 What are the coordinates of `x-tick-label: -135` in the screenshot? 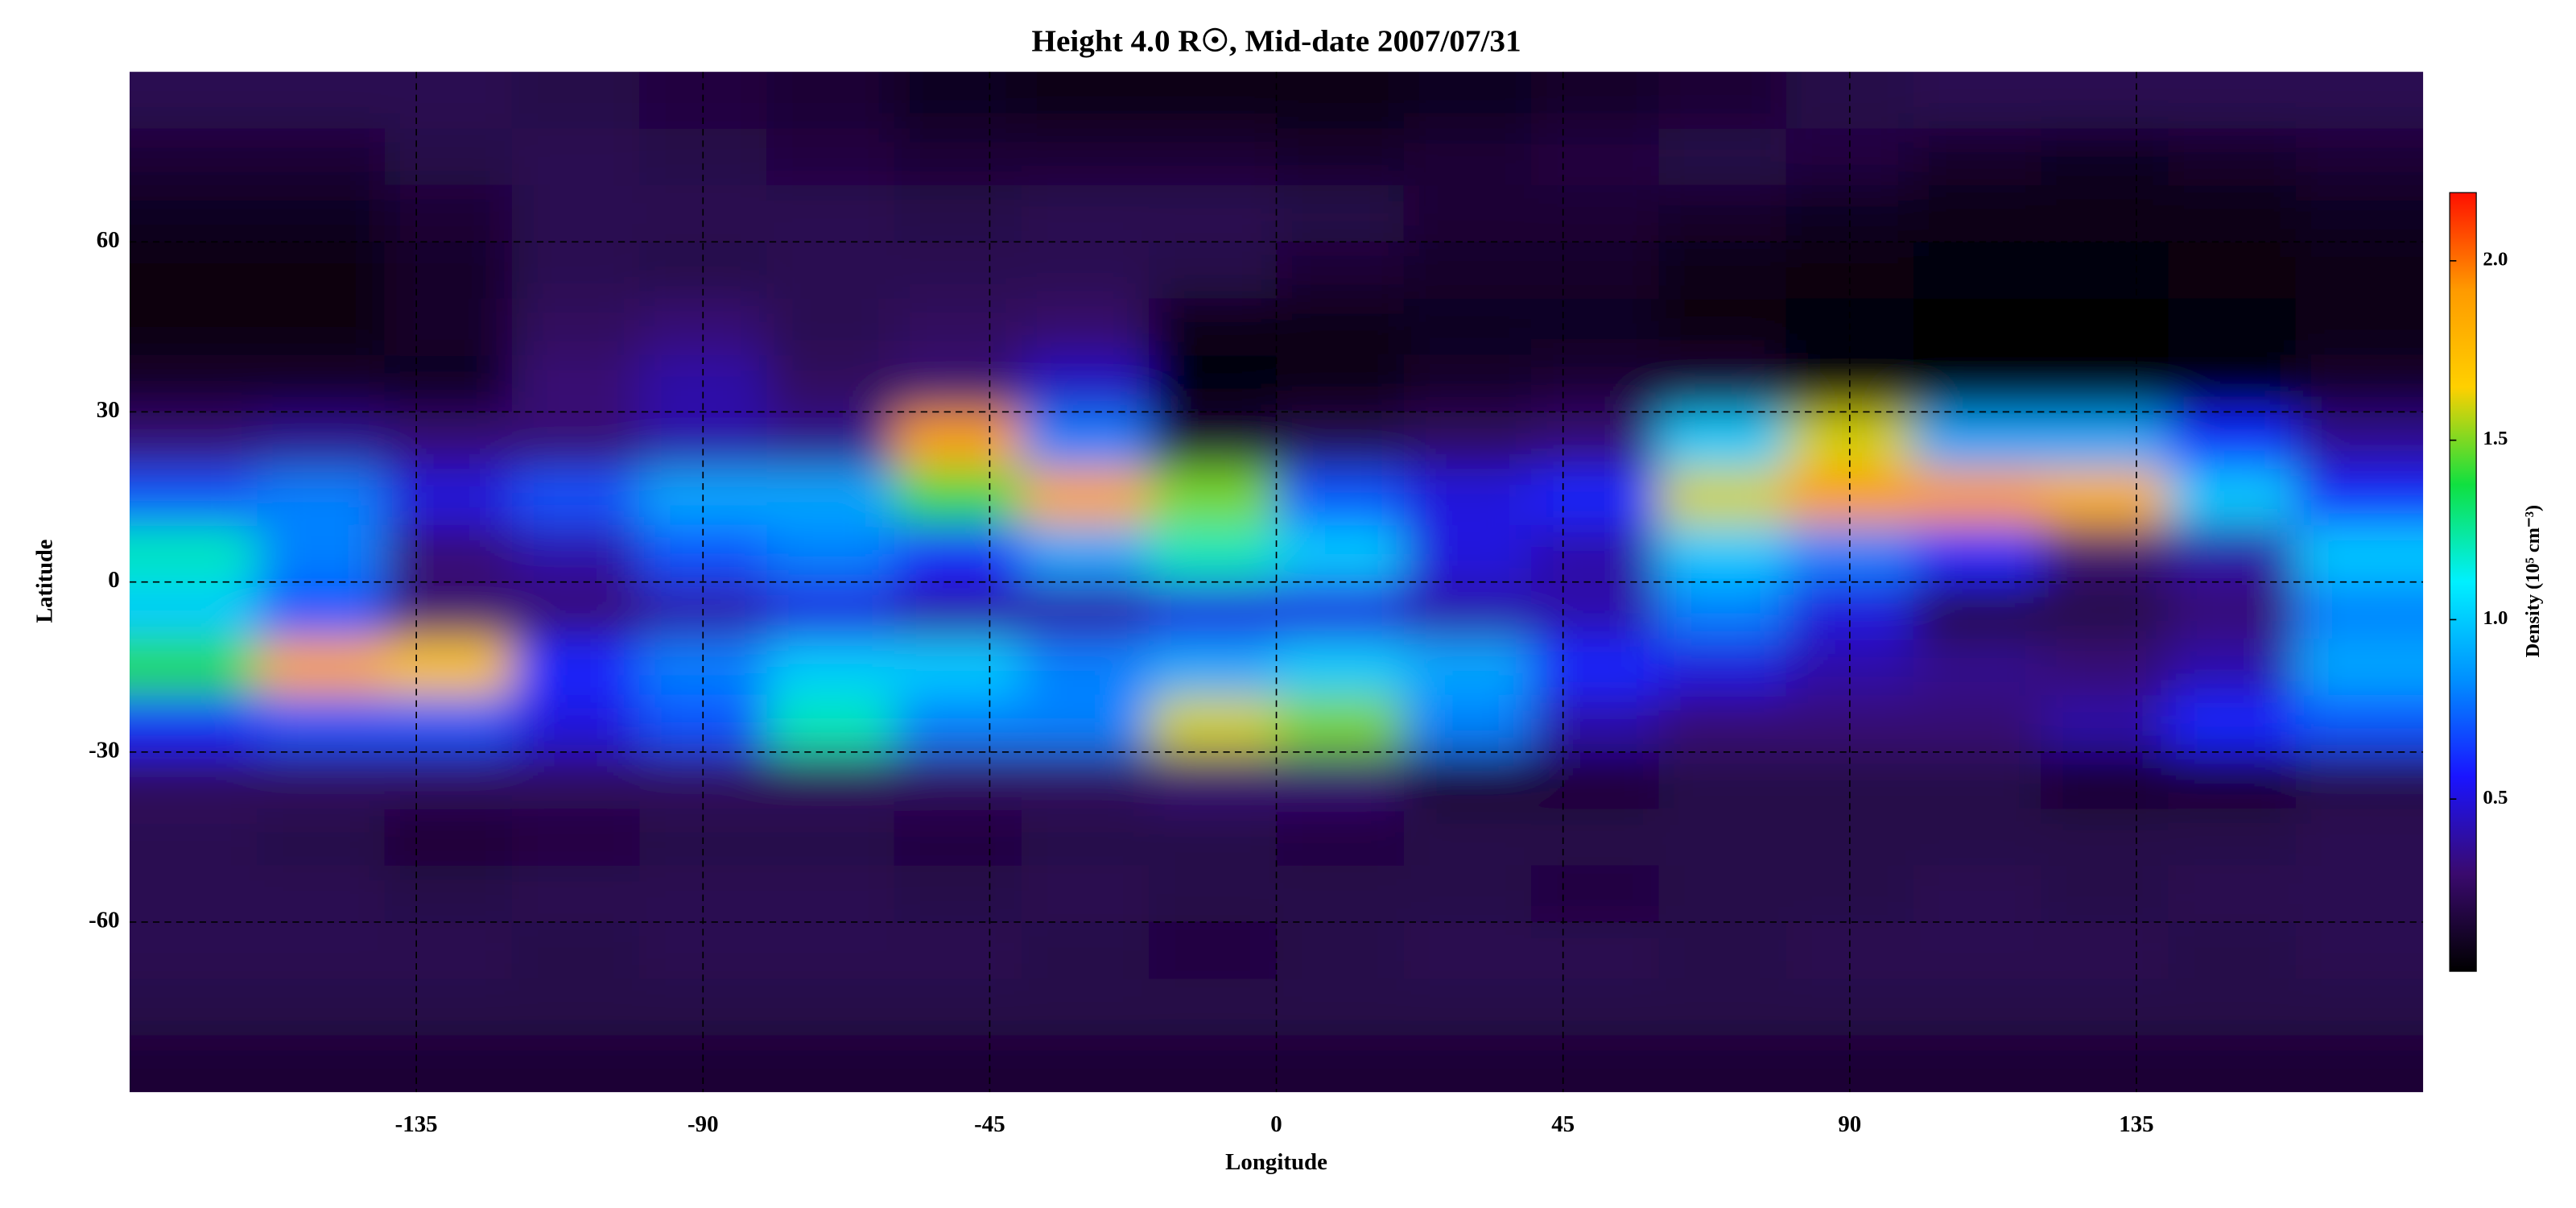 It's located at (416, 1124).